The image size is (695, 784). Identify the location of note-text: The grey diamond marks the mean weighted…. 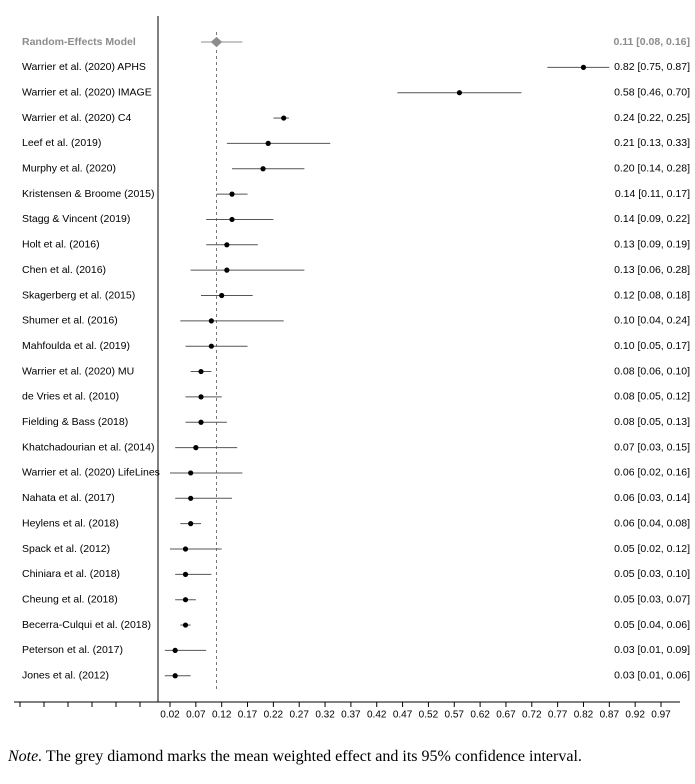
(312, 756).